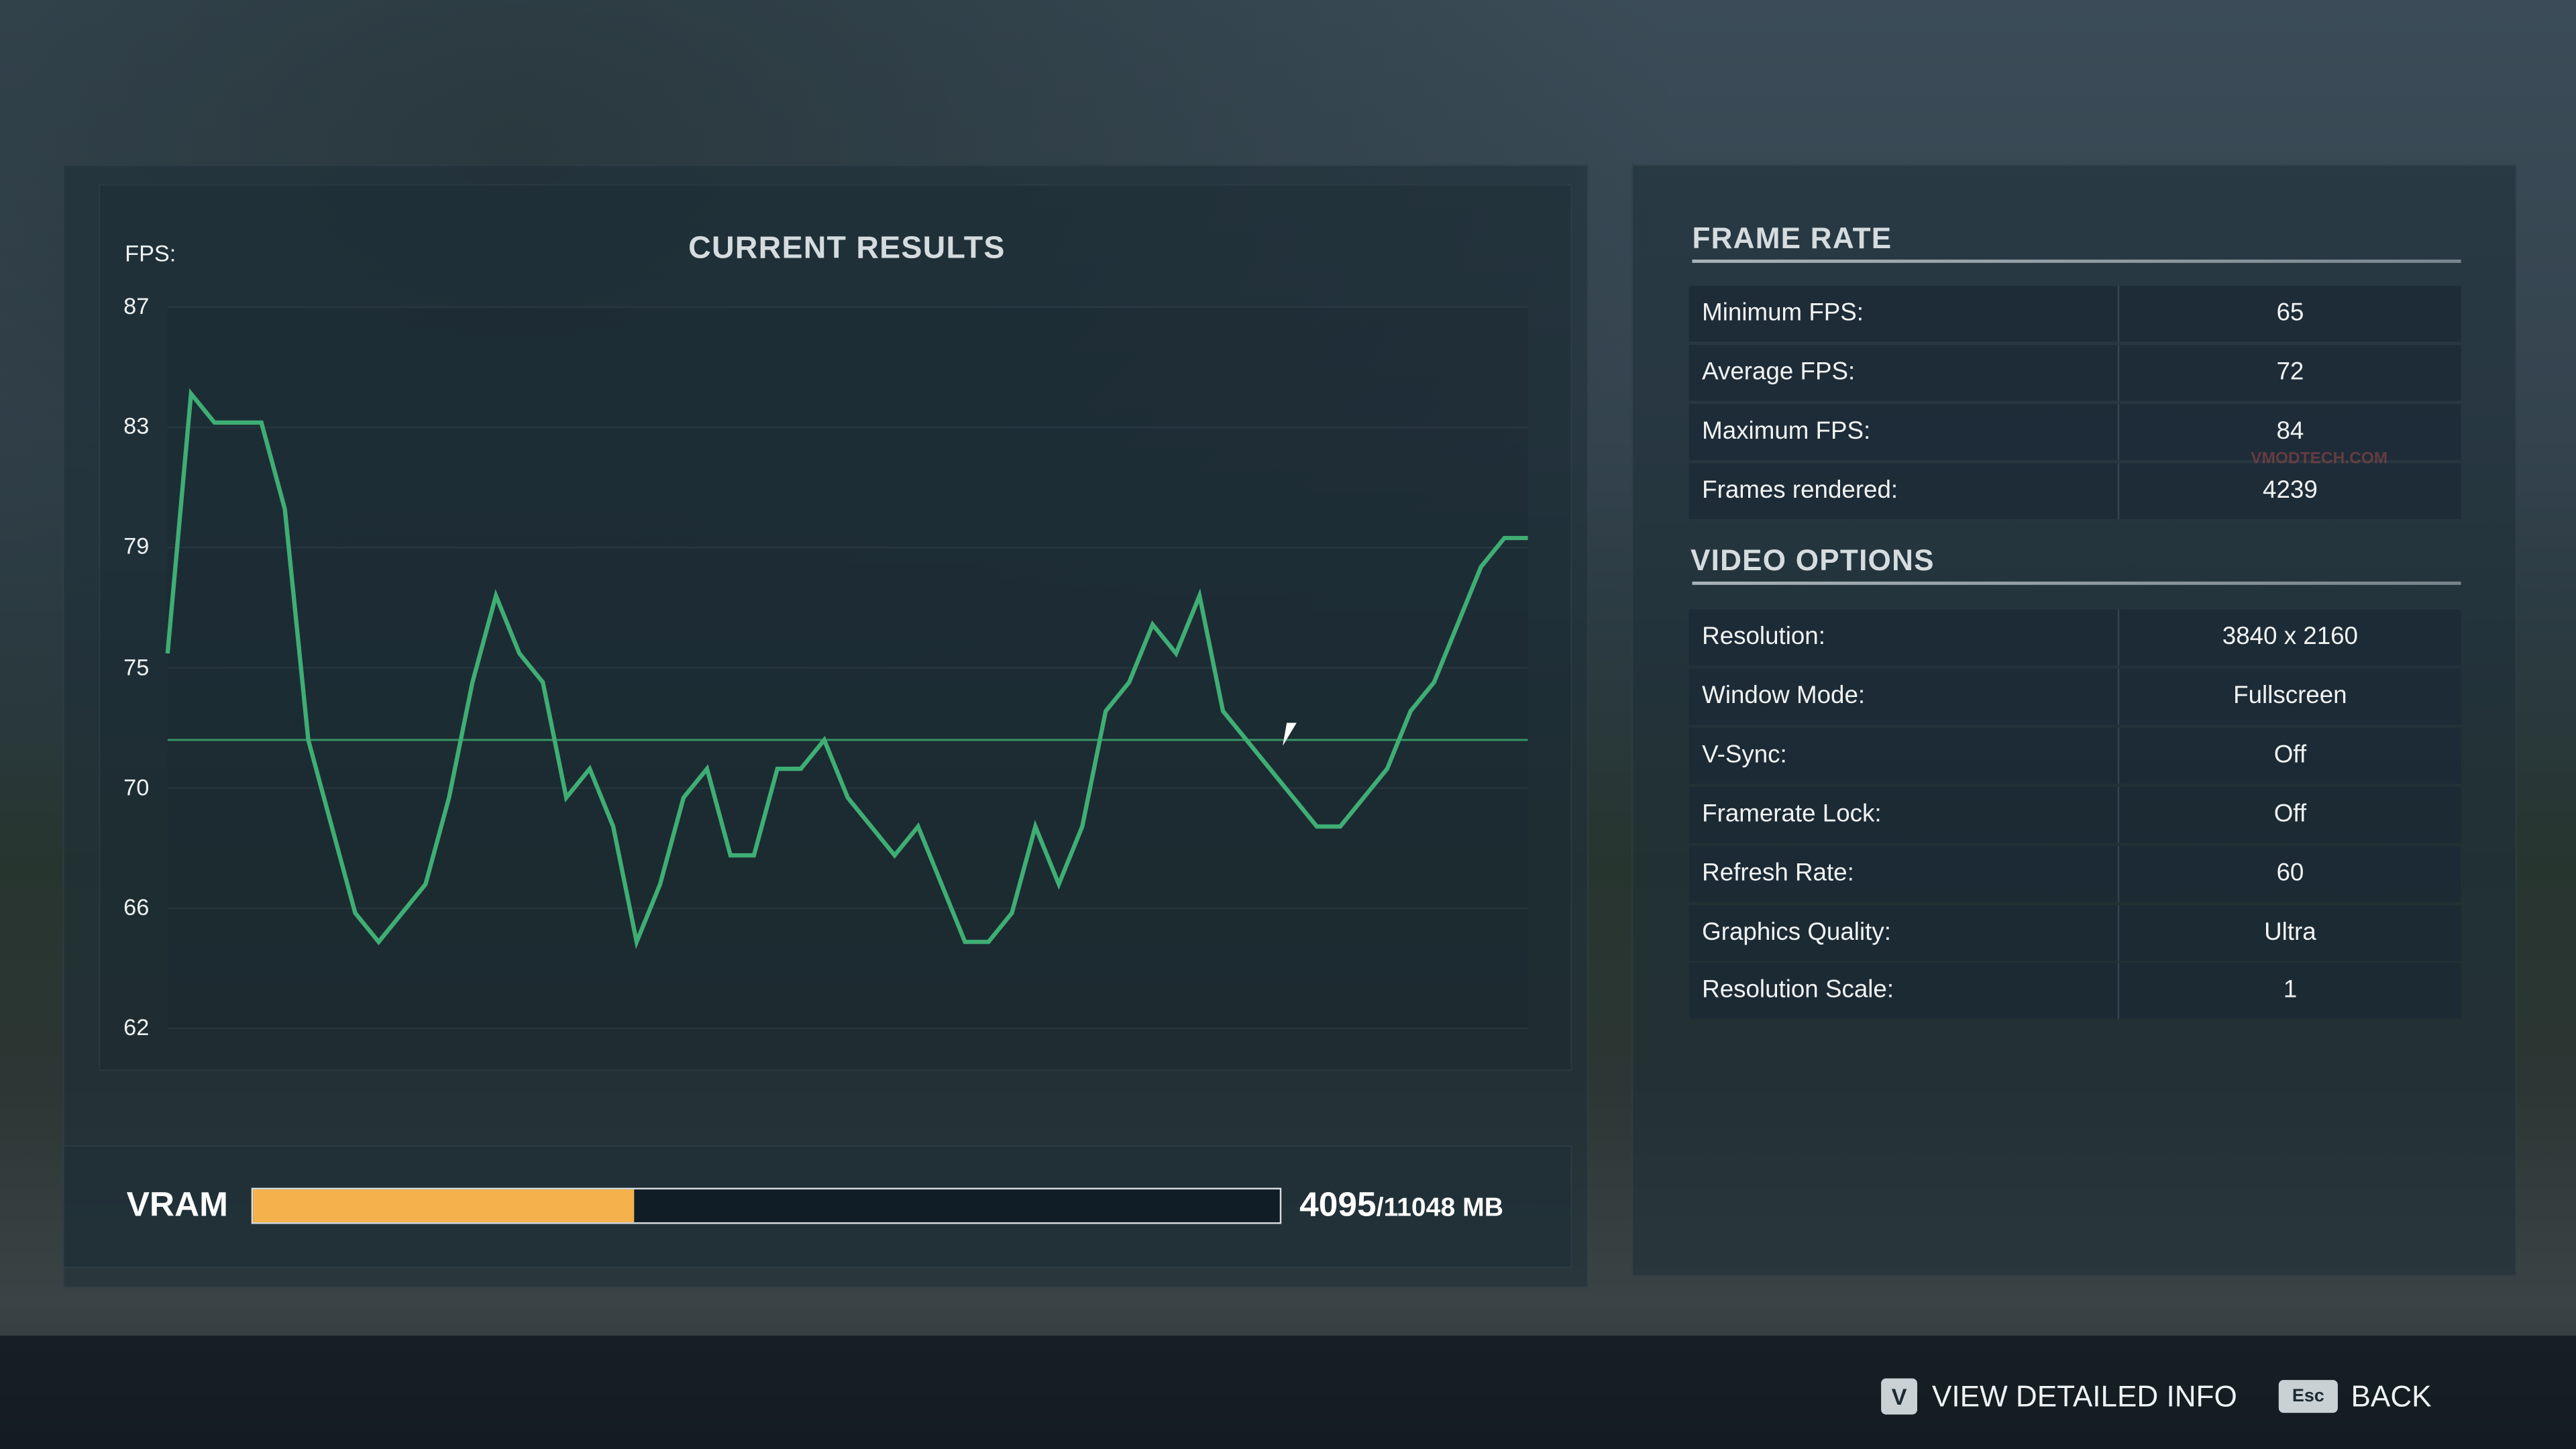 This screenshot has width=2576, height=1449. I want to click on stat-label: Average FPS:, so click(1779, 372).